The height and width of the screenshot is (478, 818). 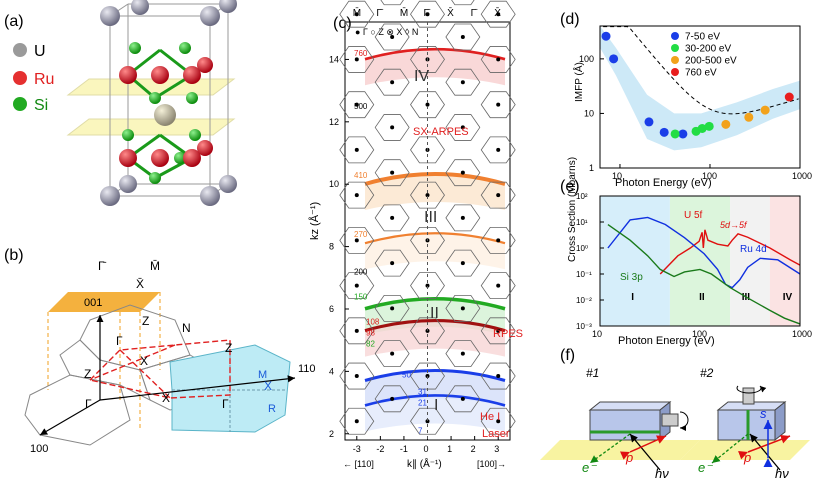 What do you see at coordinates (404, 449) in the screenshot?
I see `x-tick-label: -1` at bounding box center [404, 449].